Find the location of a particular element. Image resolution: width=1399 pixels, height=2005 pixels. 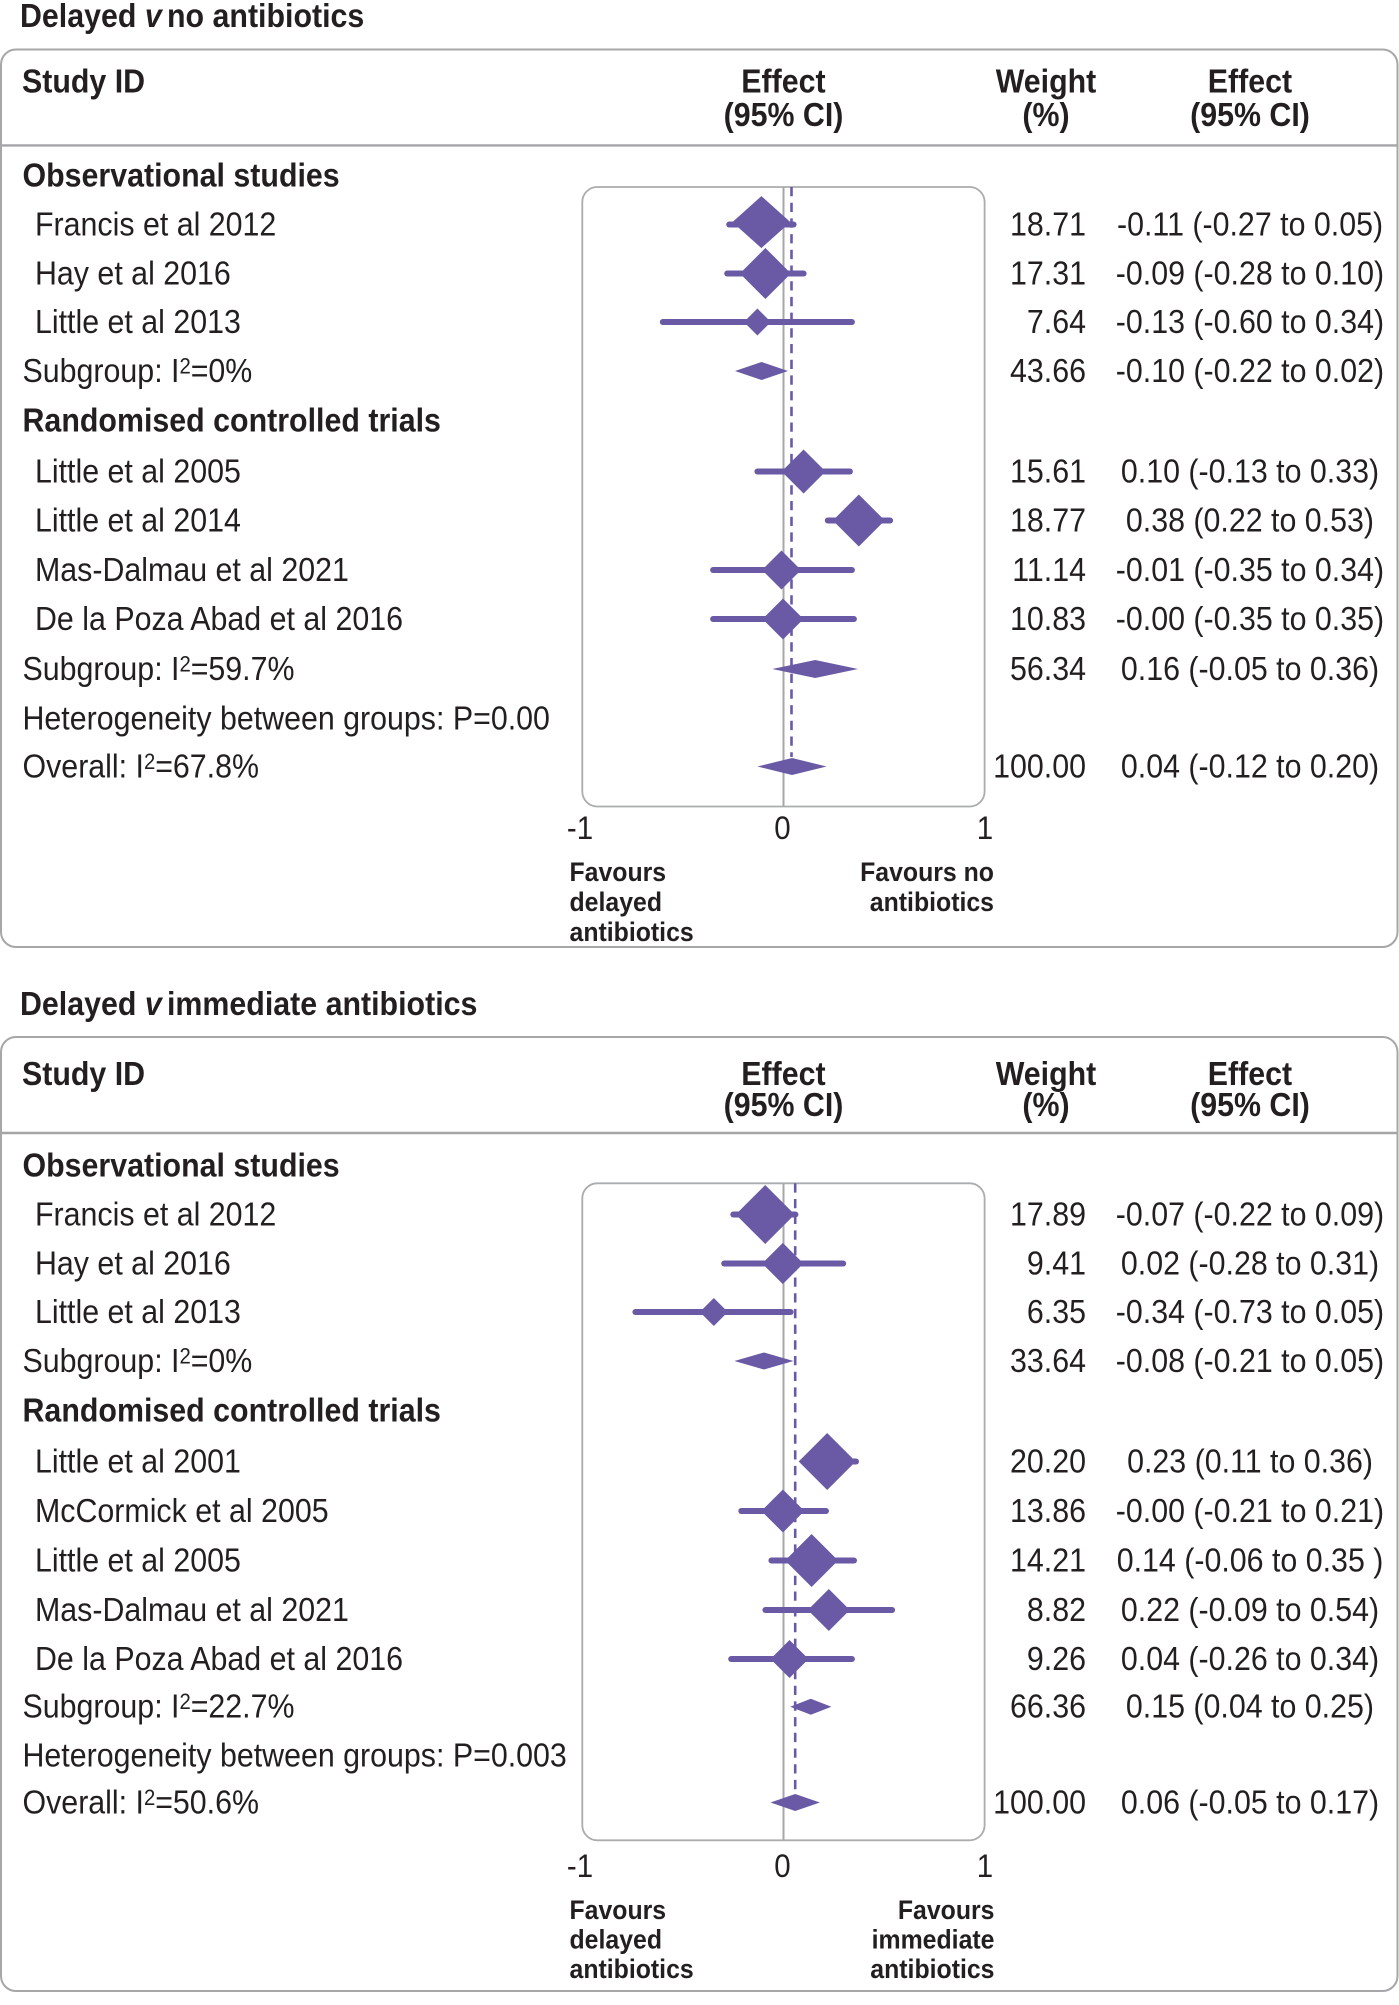

svg-text: =22.7% is located at coordinates (243, 1706).